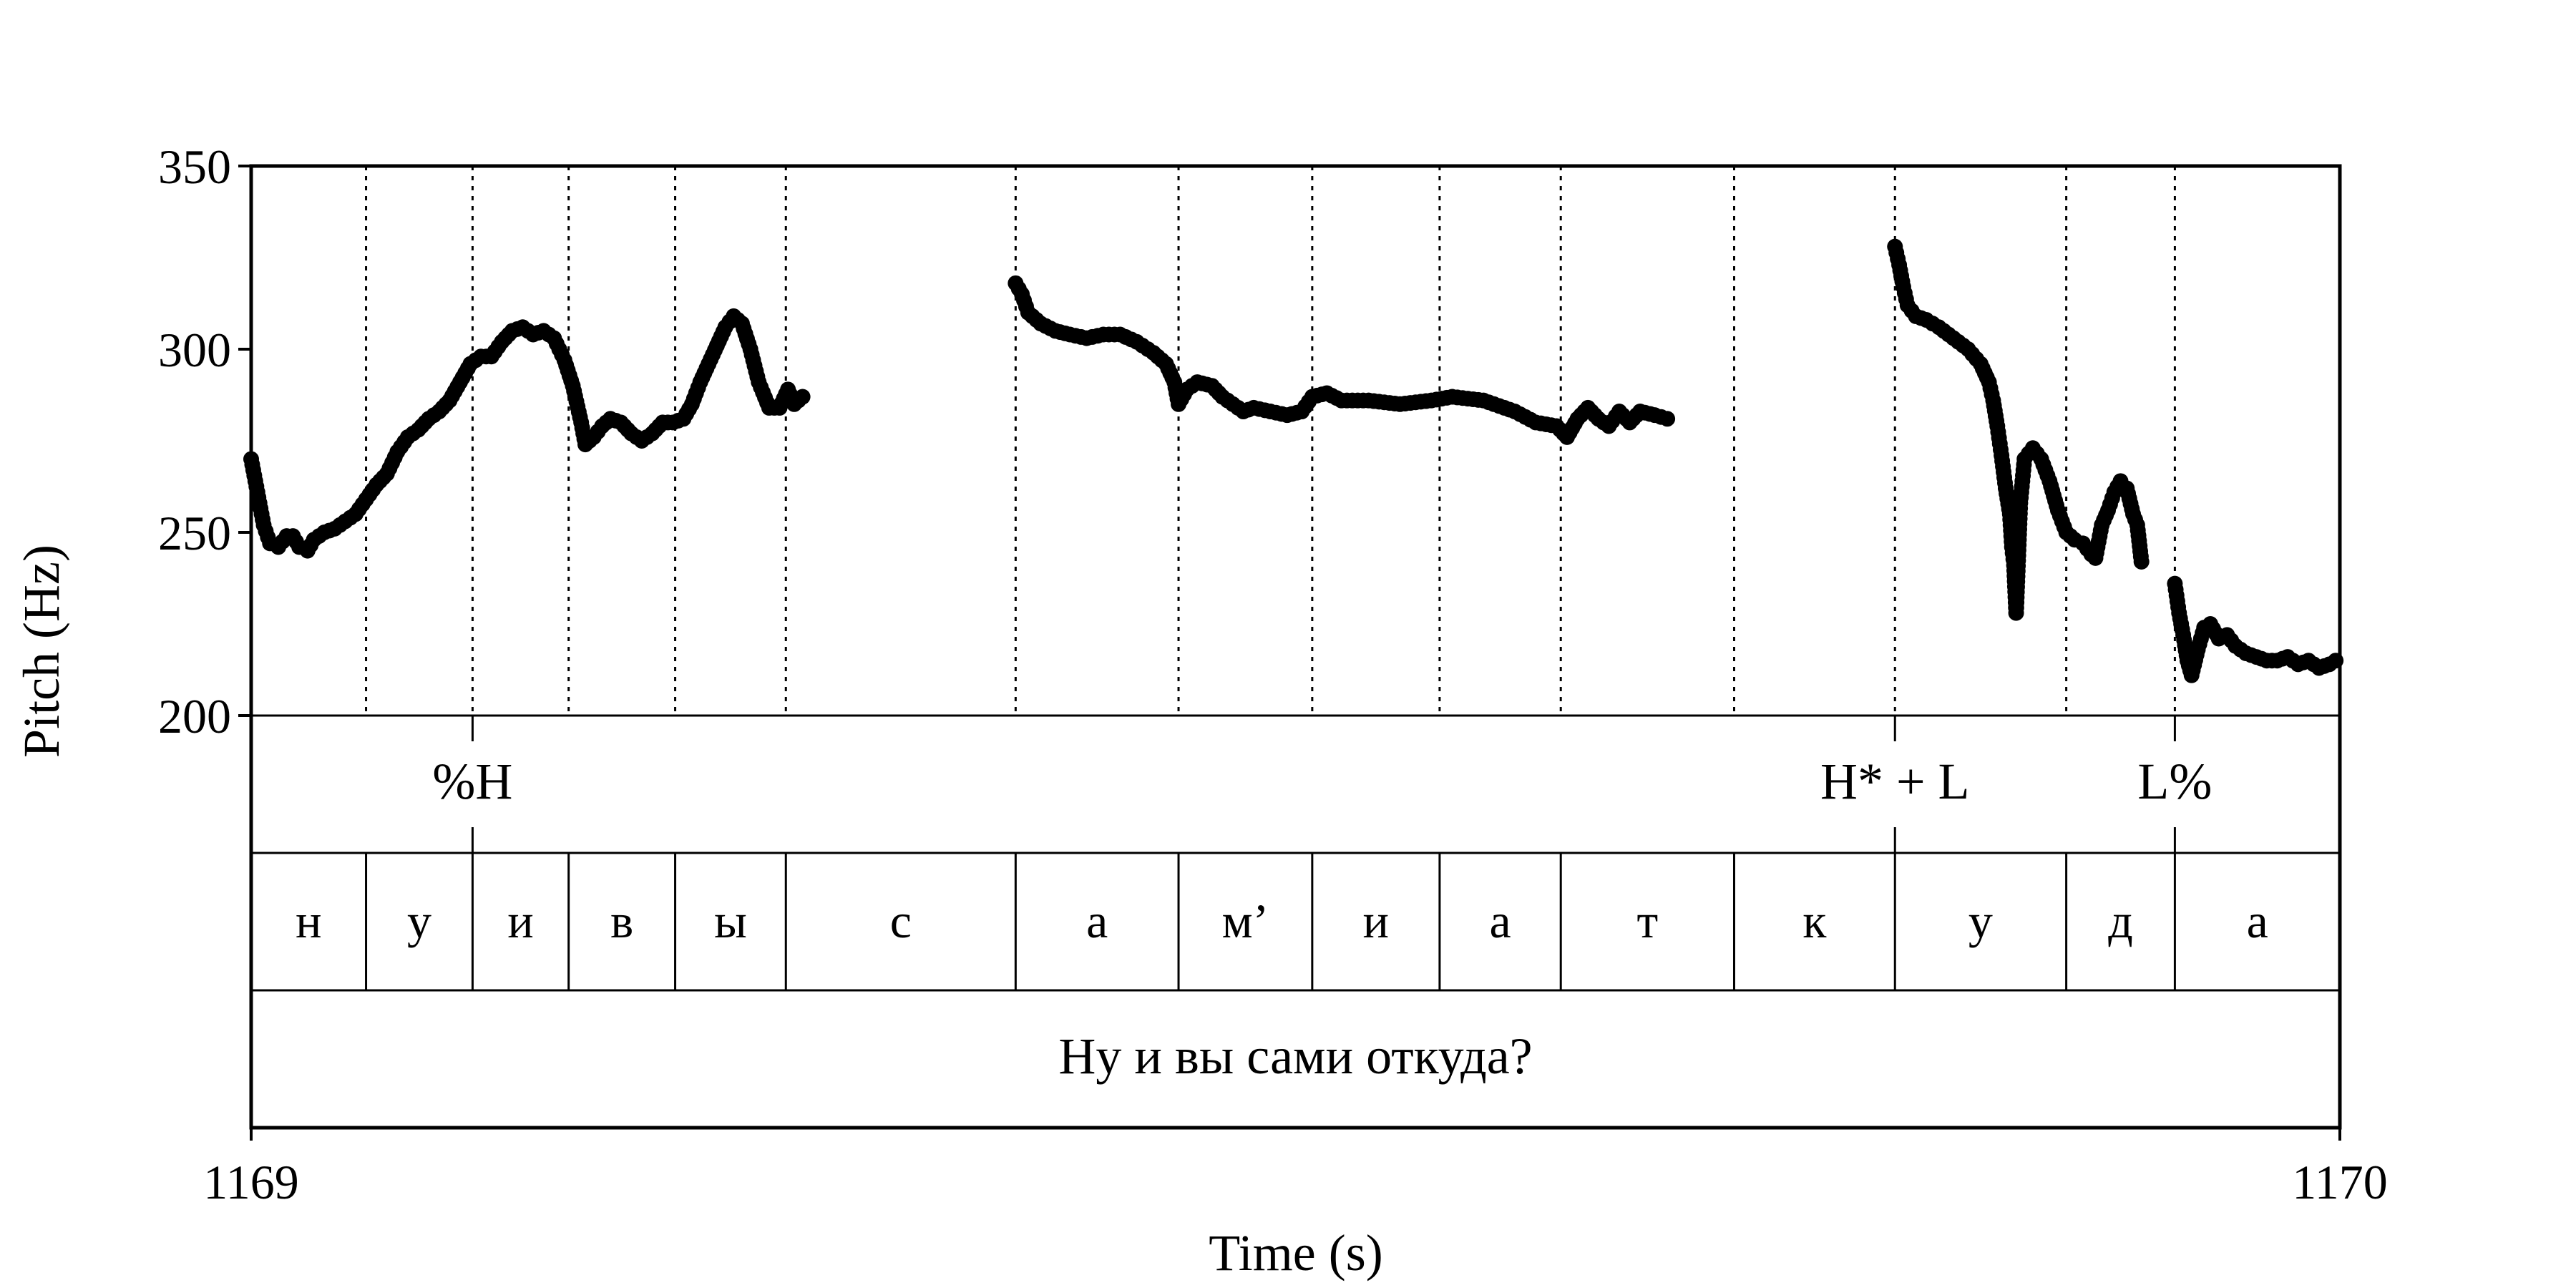  Describe the element at coordinates (730, 921) in the screenshot. I see `segment-label: ы` at that location.